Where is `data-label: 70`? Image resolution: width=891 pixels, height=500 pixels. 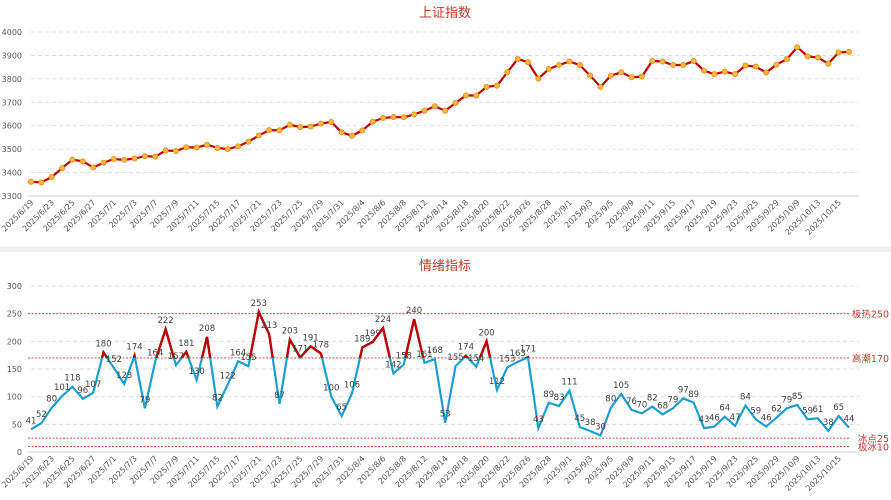 data-label: 70 is located at coordinates (641, 405).